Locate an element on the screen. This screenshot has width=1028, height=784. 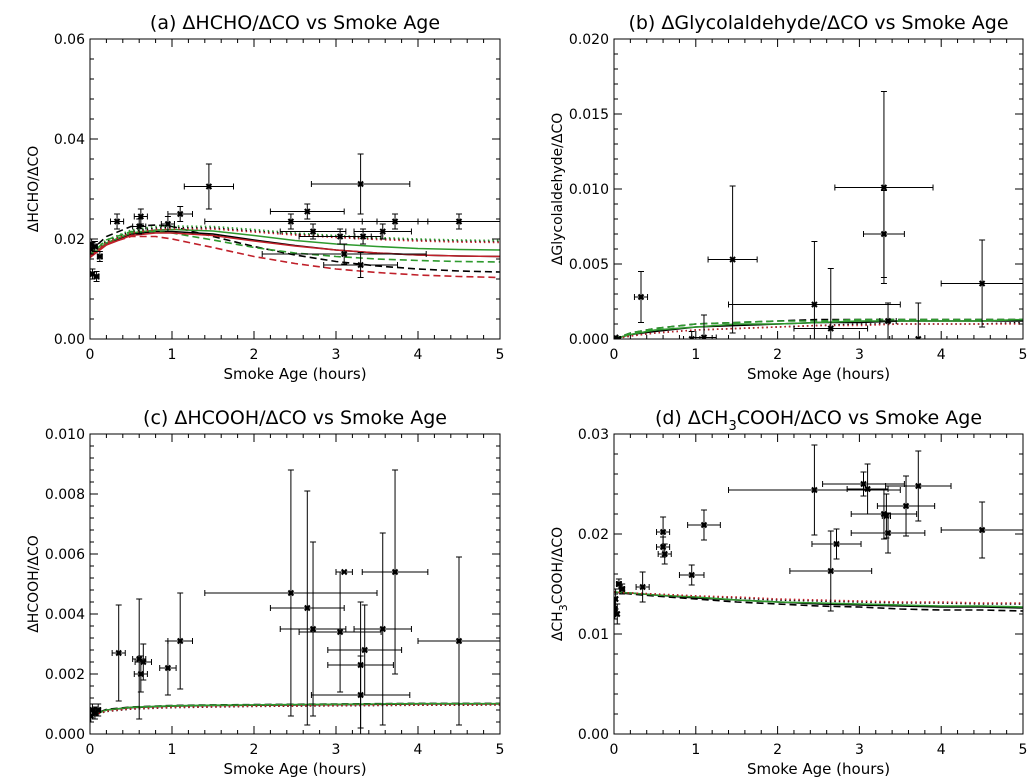
title-subscript: 3 is located at coordinates (732, 426).